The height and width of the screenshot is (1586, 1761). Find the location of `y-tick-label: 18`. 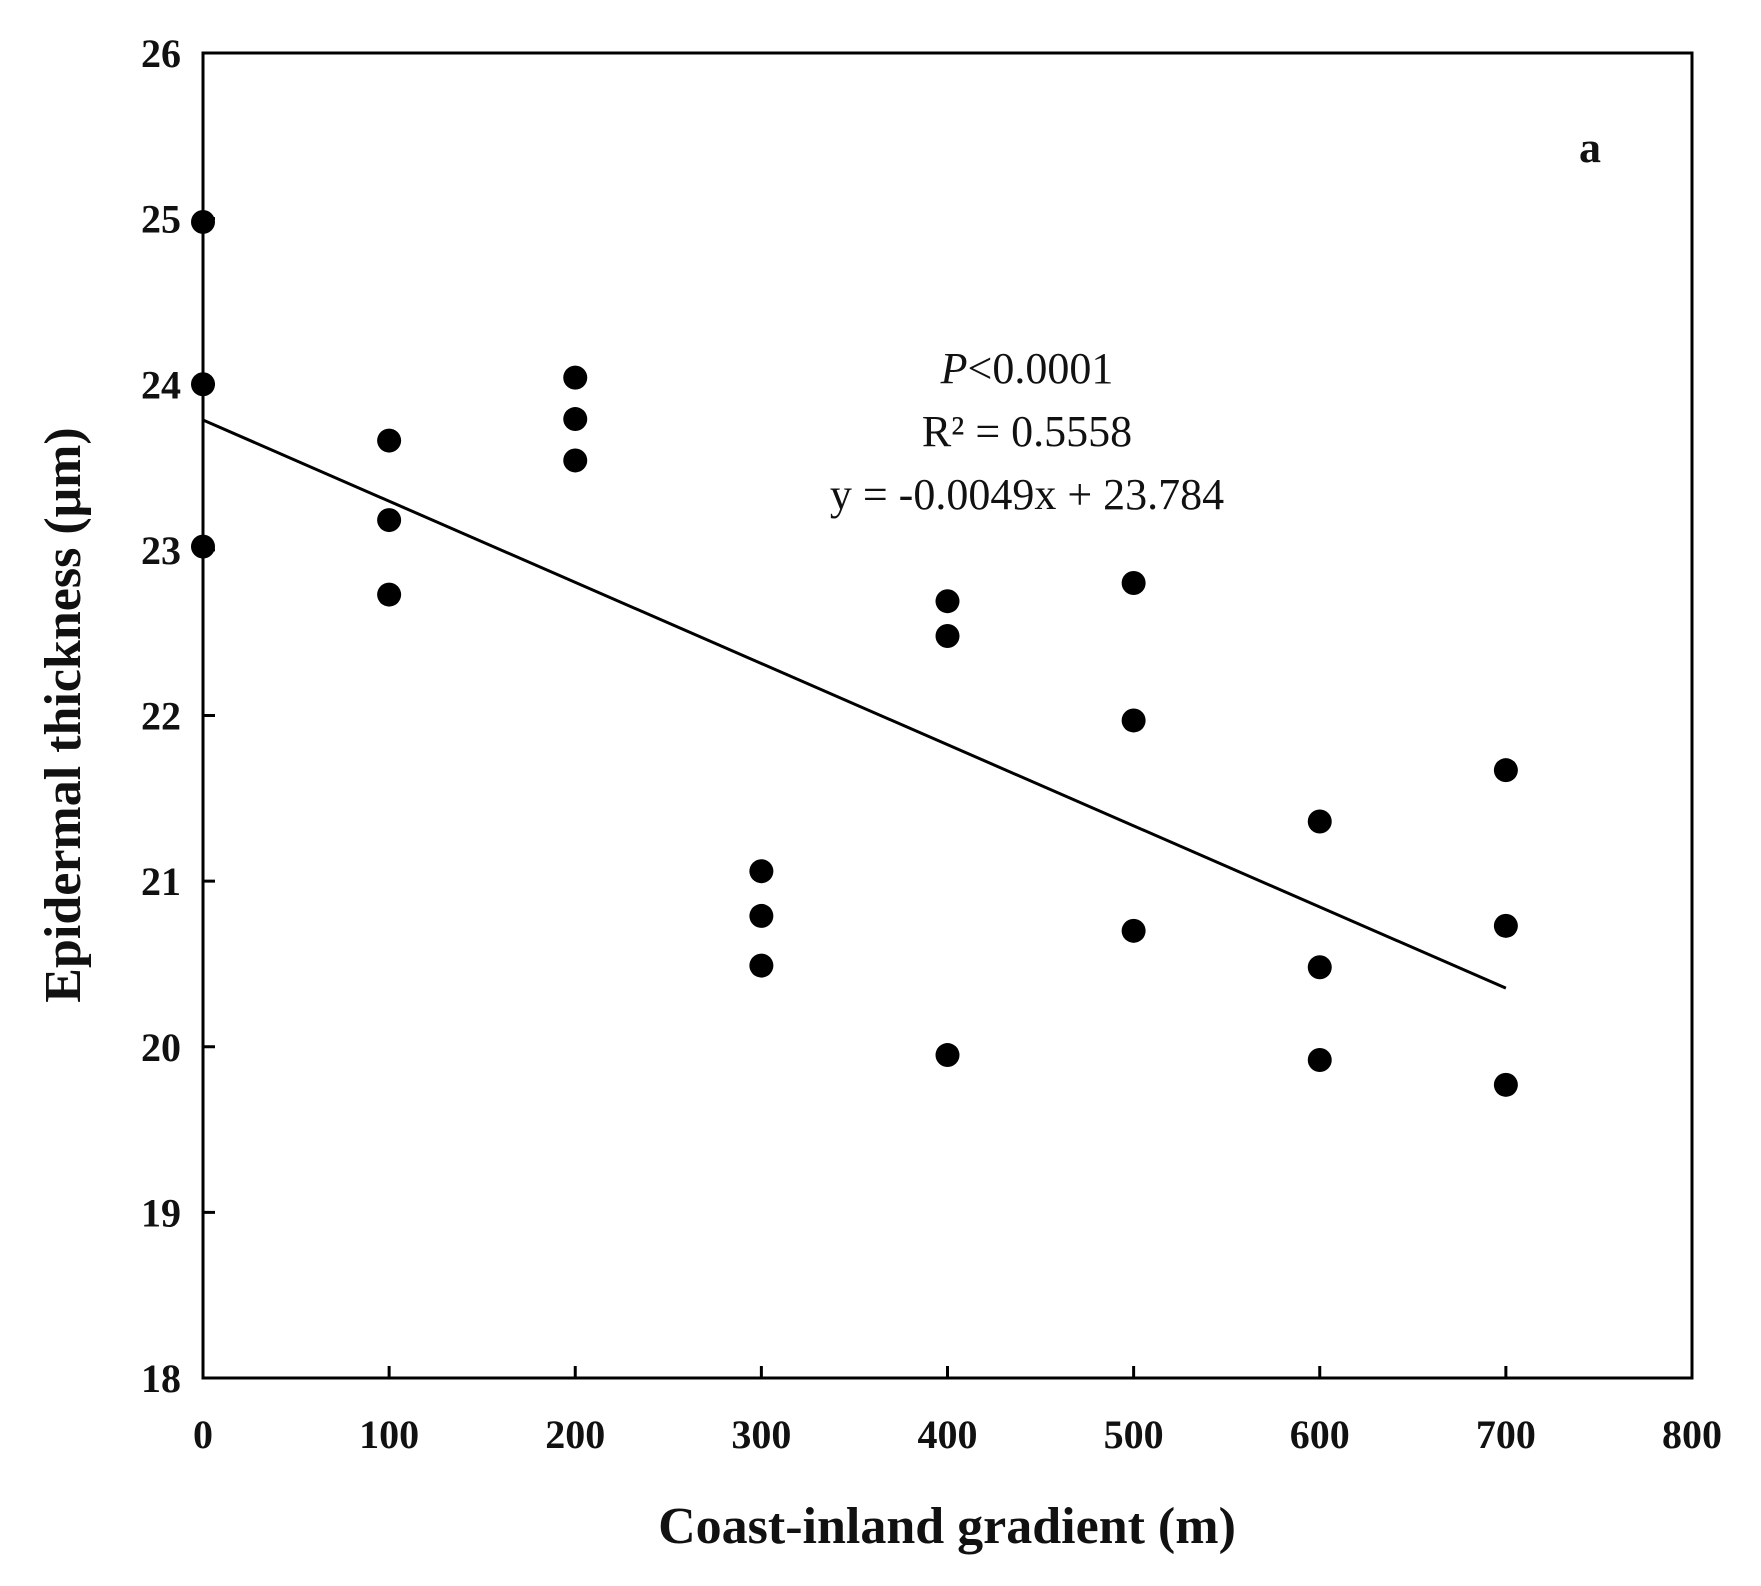

y-tick-label: 18 is located at coordinates (161, 1378).